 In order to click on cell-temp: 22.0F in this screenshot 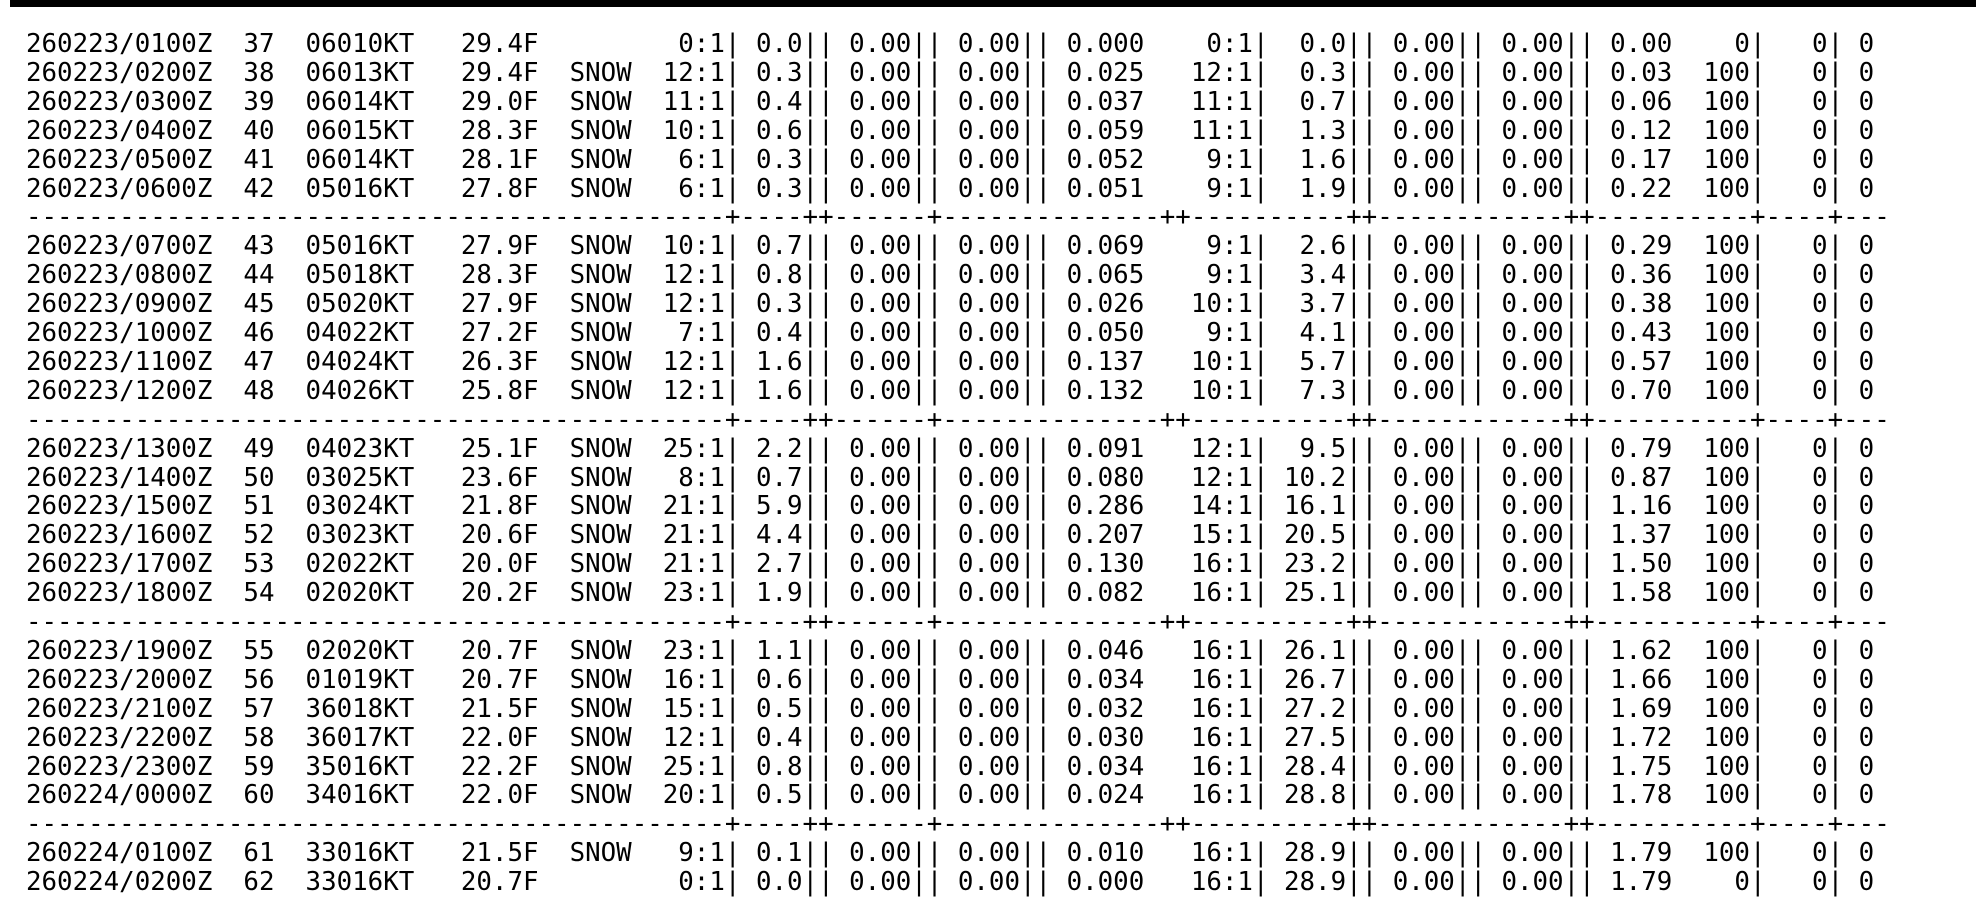, I will do `click(499, 737)`.